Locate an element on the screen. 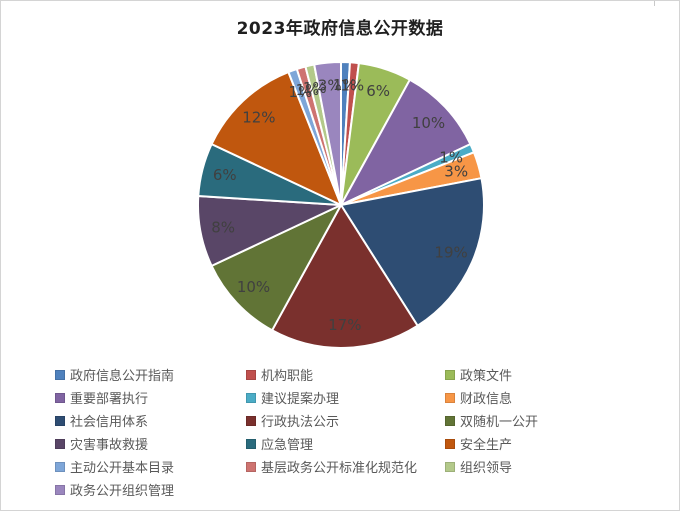 The image size is (680, 511). legend-item-label: 灾害事故救援 is located at coordinates (109, 445).